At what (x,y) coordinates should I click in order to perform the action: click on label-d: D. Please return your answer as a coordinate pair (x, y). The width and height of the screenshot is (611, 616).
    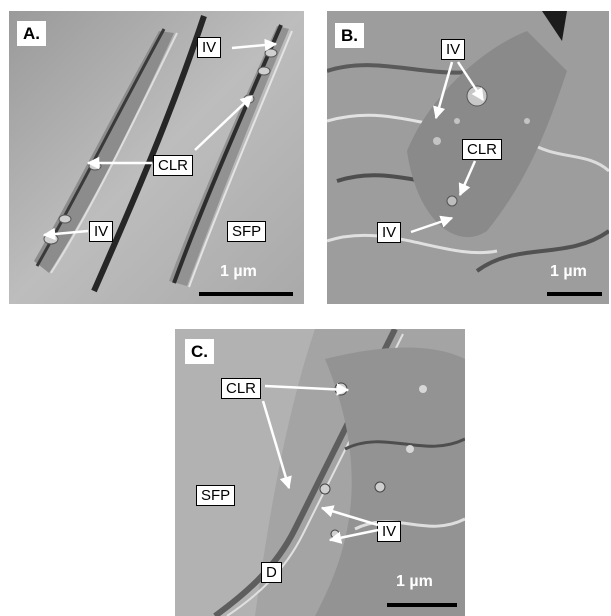
    Looking at the image, I should click on (271, 572).